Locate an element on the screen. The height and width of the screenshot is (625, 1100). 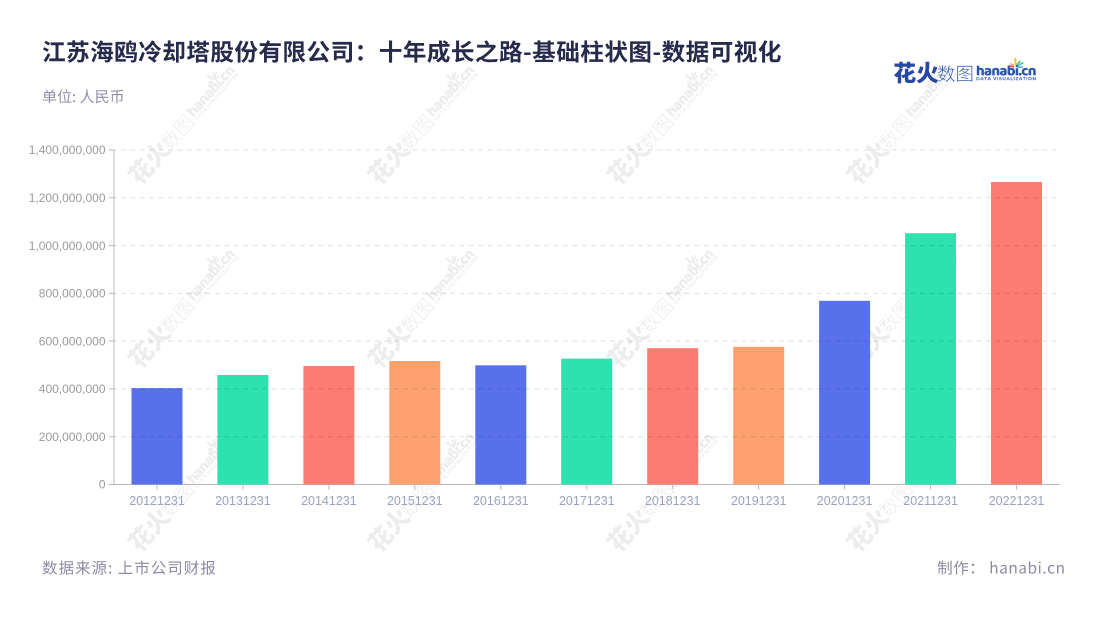
svg-text: 400,000,000 is located at coordinates (72, 389).